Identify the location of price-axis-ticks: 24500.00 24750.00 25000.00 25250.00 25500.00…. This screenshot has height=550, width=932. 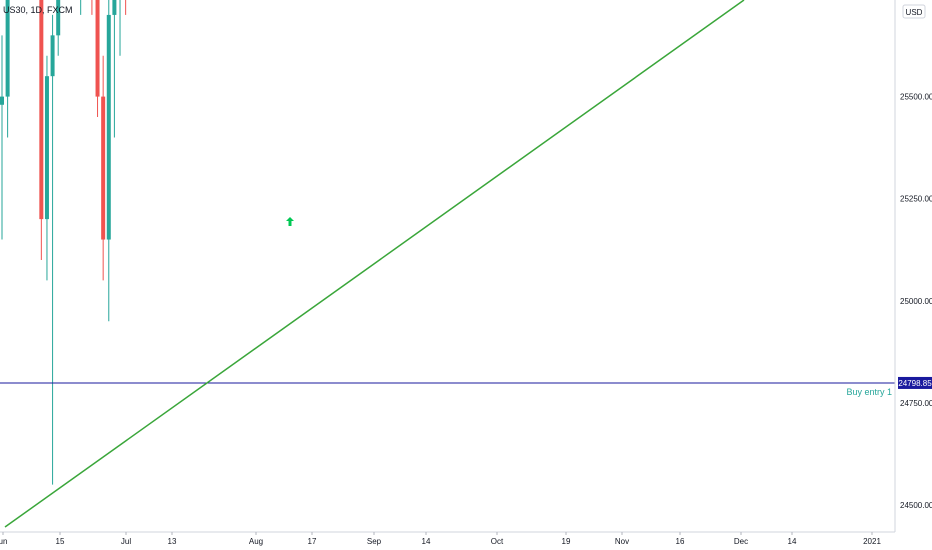
(916, 301).